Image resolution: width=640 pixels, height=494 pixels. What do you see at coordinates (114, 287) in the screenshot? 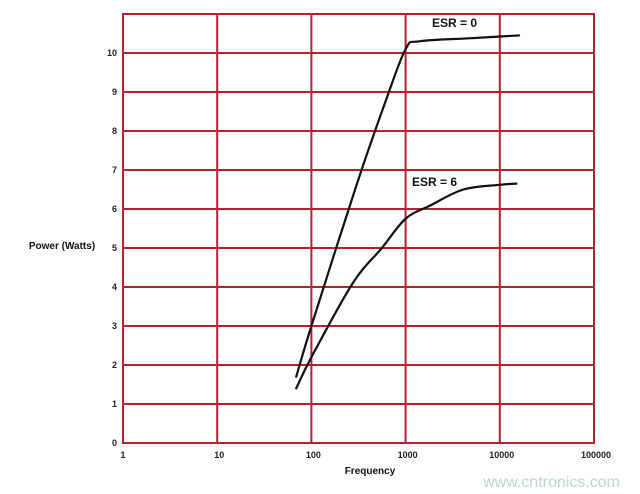
I see `y-tick-label: 4` at bounding box center [114, 287].